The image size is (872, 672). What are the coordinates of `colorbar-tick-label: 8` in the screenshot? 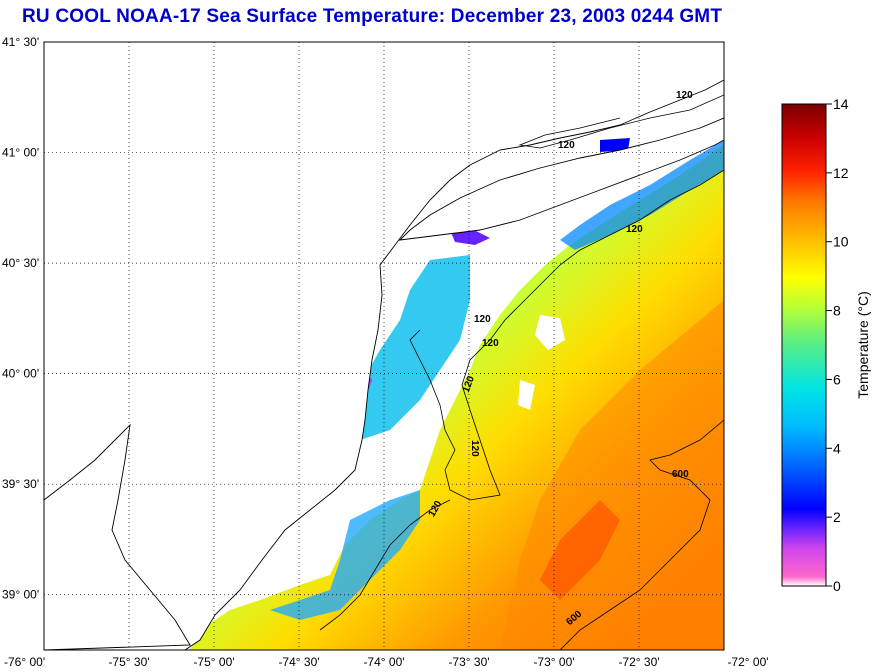 It's located at (837, 311).